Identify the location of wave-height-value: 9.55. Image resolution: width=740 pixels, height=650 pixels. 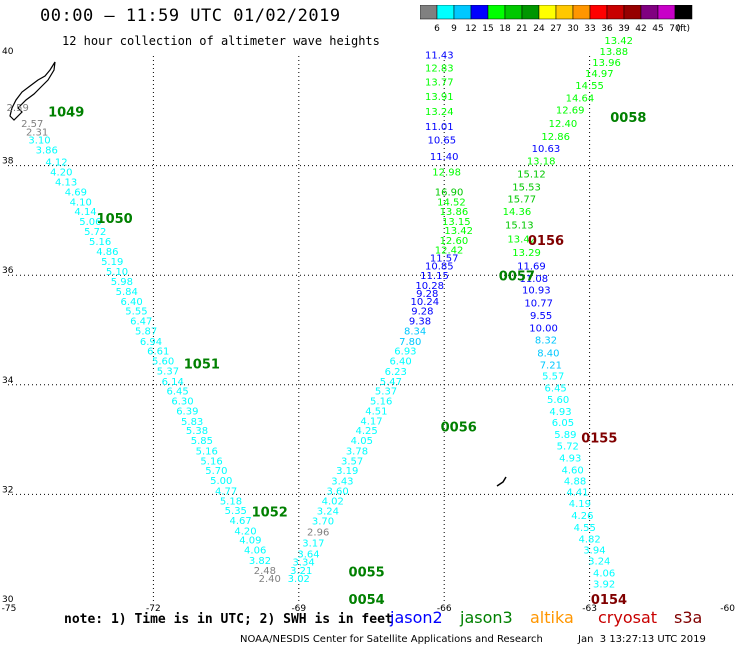
(541, 316).